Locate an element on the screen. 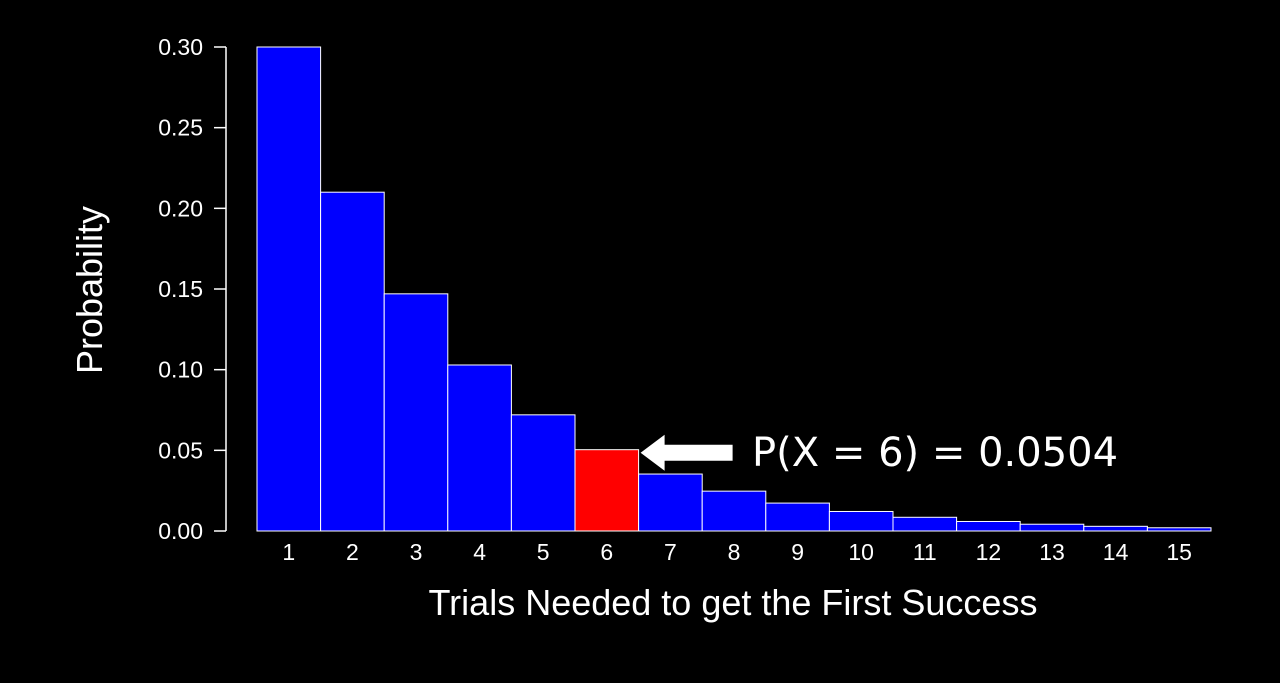  annotation: P(X = 6) = 0.0504 is located at coordinates (879, 453).